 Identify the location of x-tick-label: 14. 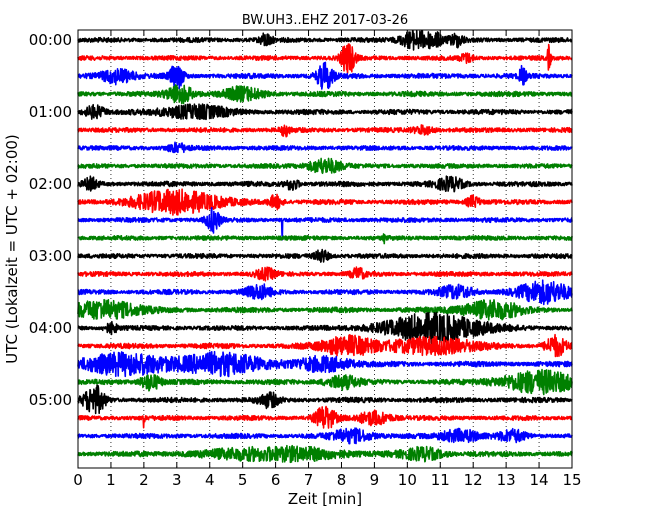
(539, 480).